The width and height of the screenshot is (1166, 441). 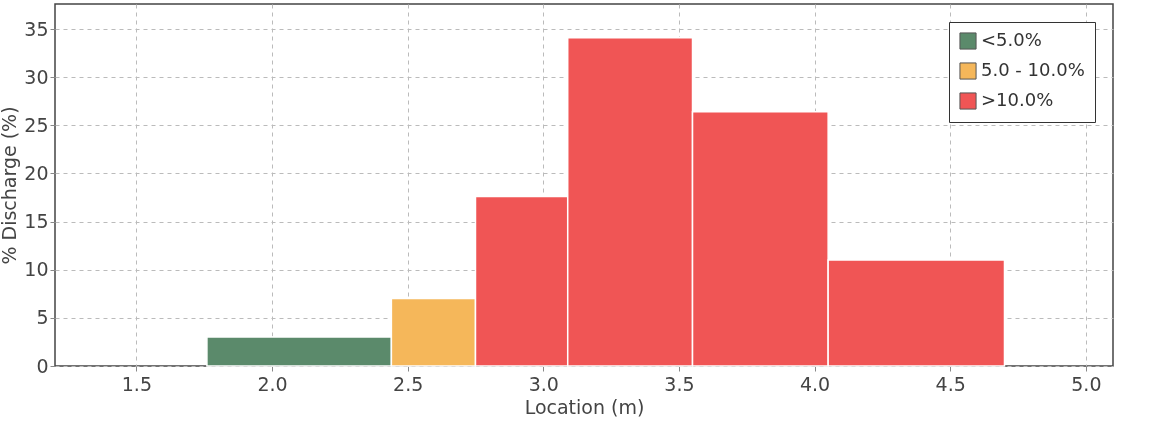 I want to click on x-tick-label: 1.5, so click(x=136, y=383).